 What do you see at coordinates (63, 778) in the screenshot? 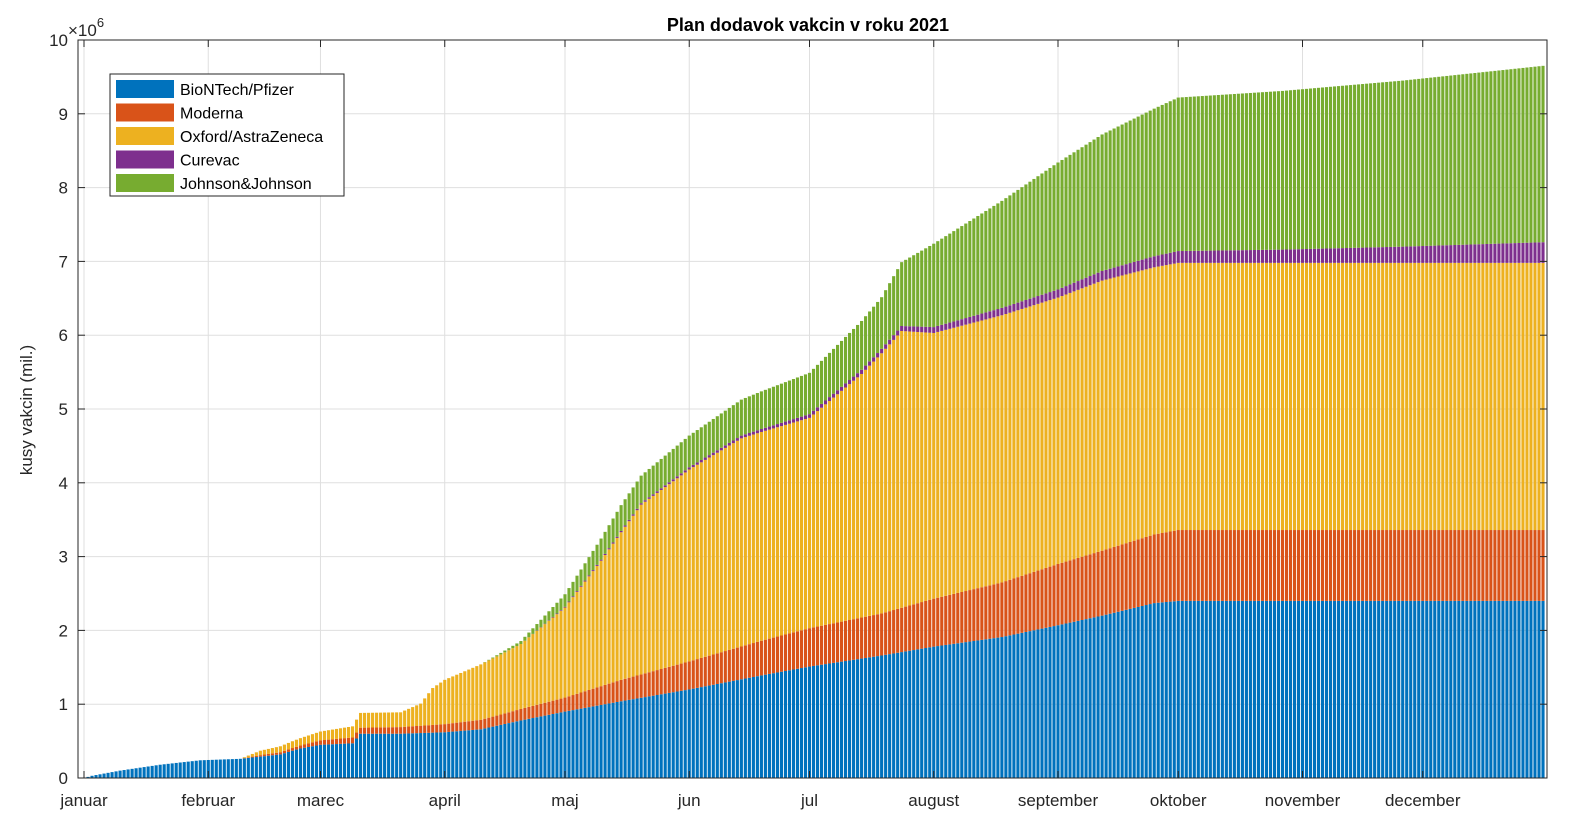
I see `y-tick-label: 0` at bounding box center [63, 778].